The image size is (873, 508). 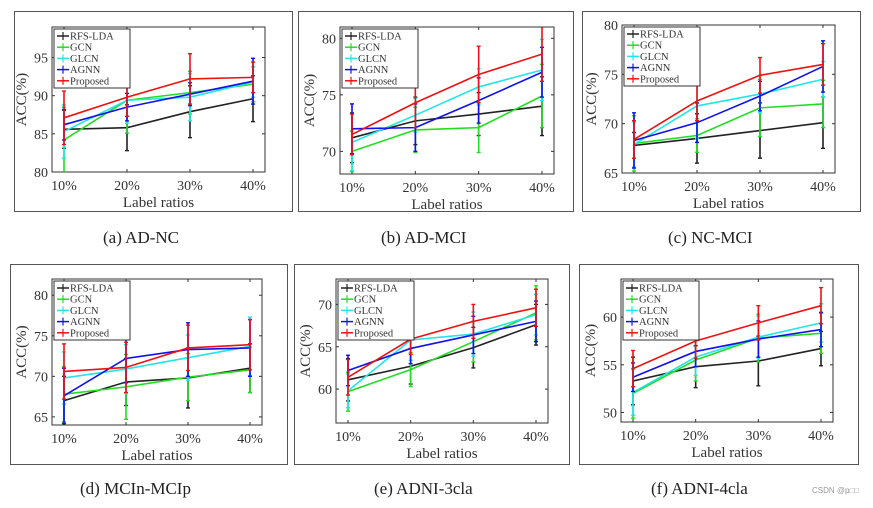 I want to click on caption-f: (f) ADNI-4cla, so click(x=699, y=488).